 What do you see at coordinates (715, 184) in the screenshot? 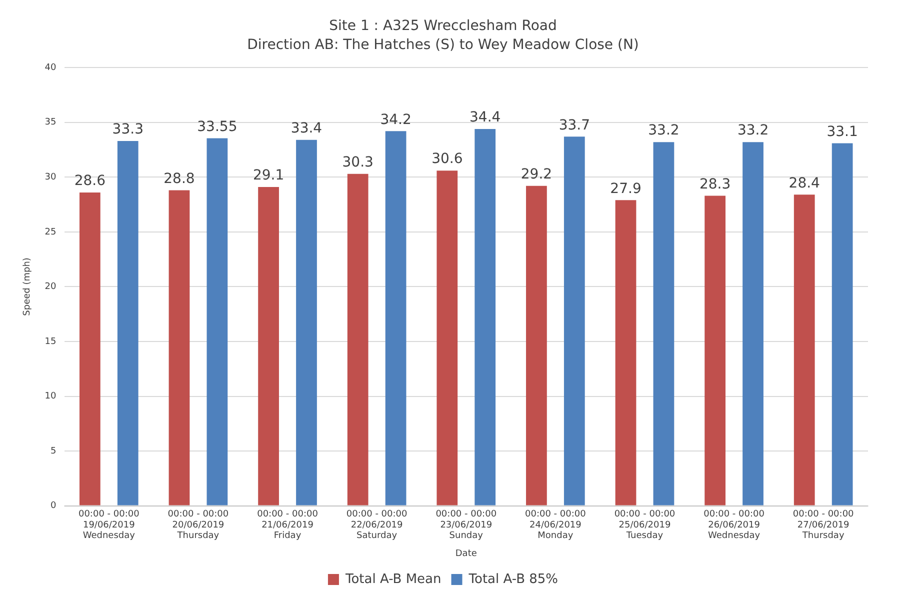
I see `data-label: 28.3` at bounding box center [715, 184].